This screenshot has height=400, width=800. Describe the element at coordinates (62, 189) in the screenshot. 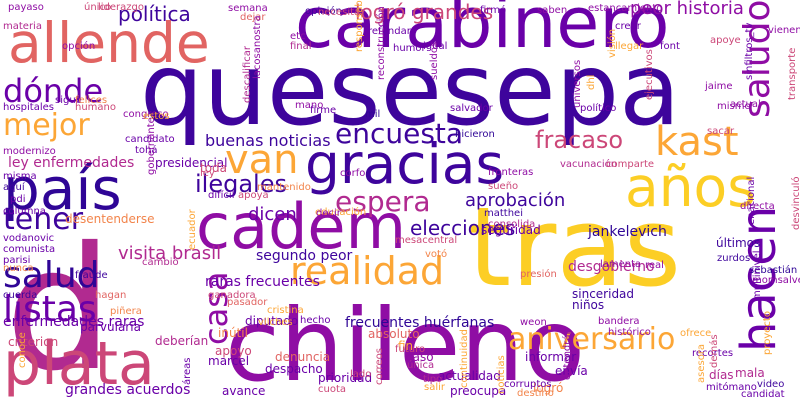

I see `word: país` at that location.